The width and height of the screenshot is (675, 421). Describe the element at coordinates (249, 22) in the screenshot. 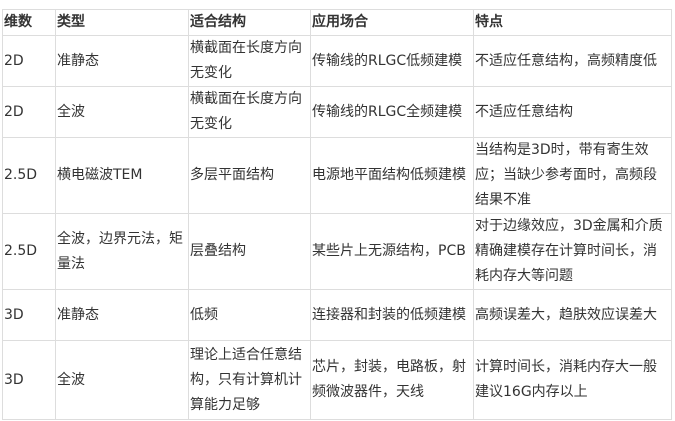

I see `header-structure: 适合结构` at that location.